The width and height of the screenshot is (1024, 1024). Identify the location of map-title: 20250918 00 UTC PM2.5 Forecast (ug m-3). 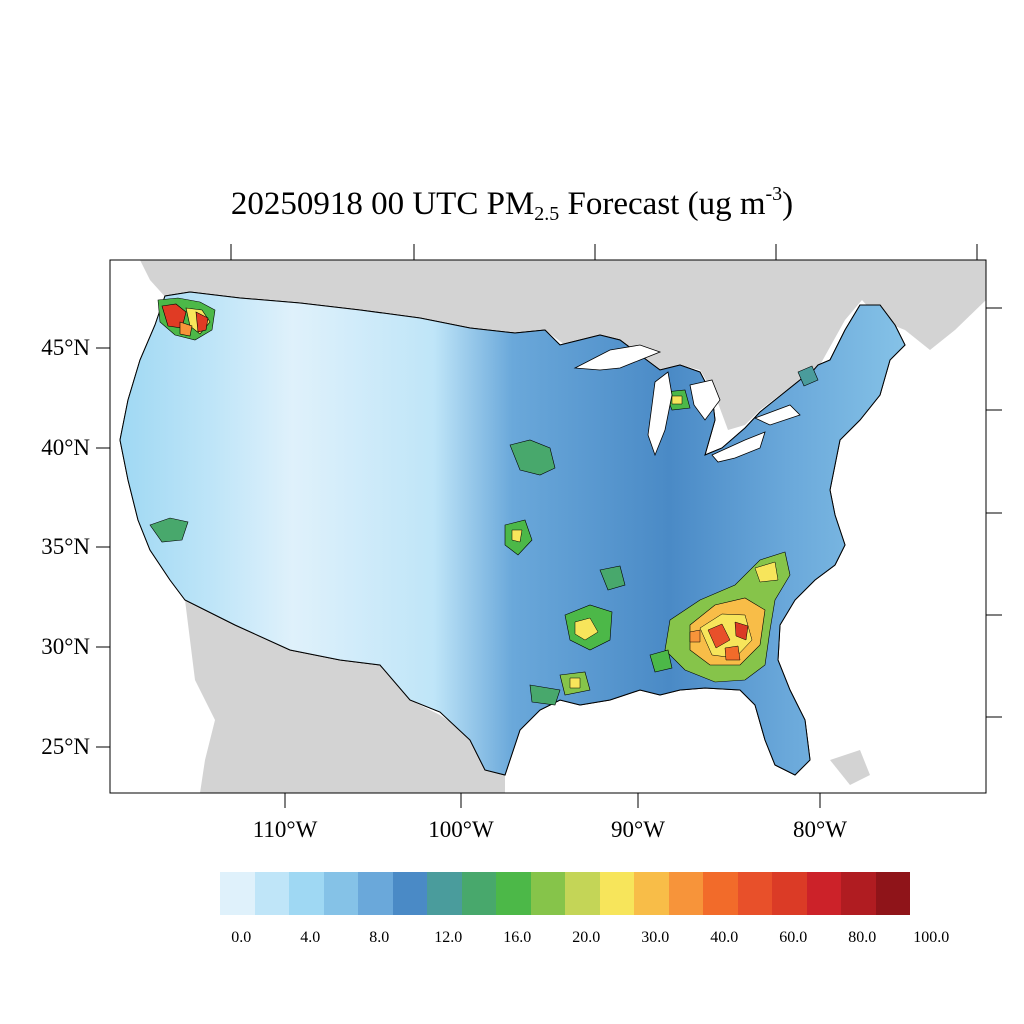
(512, 204).